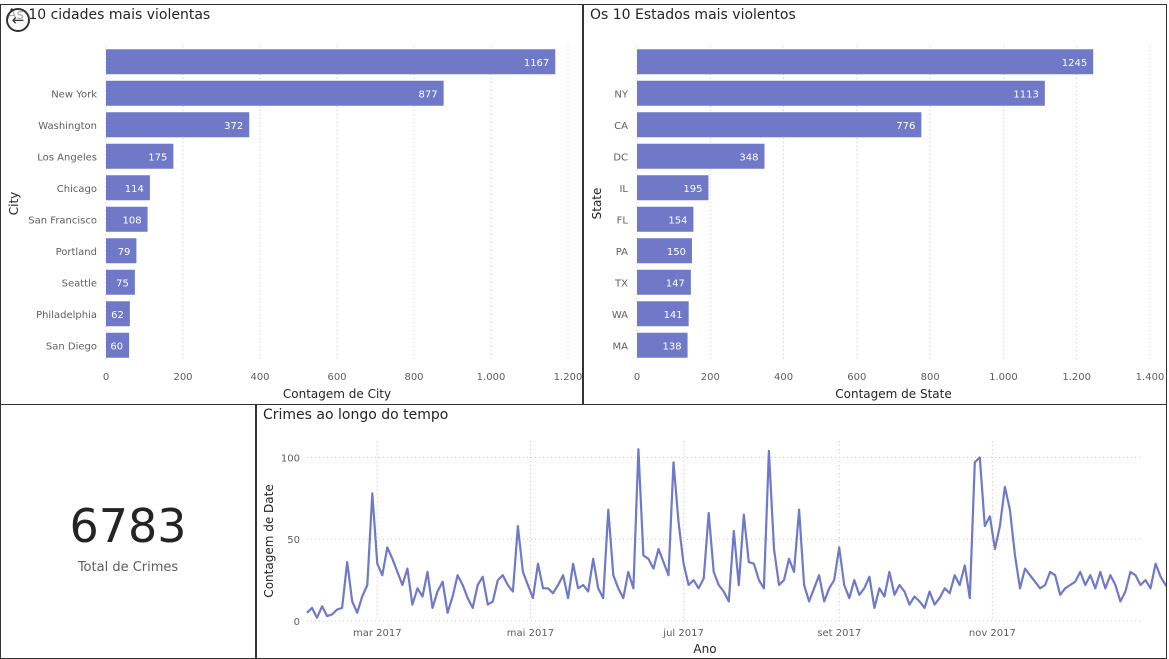 This screenshot has height=659, width=1169. Describe the element at coordinates (428, 94) in the screenshot. I see `city-data-label: 877` at that location.